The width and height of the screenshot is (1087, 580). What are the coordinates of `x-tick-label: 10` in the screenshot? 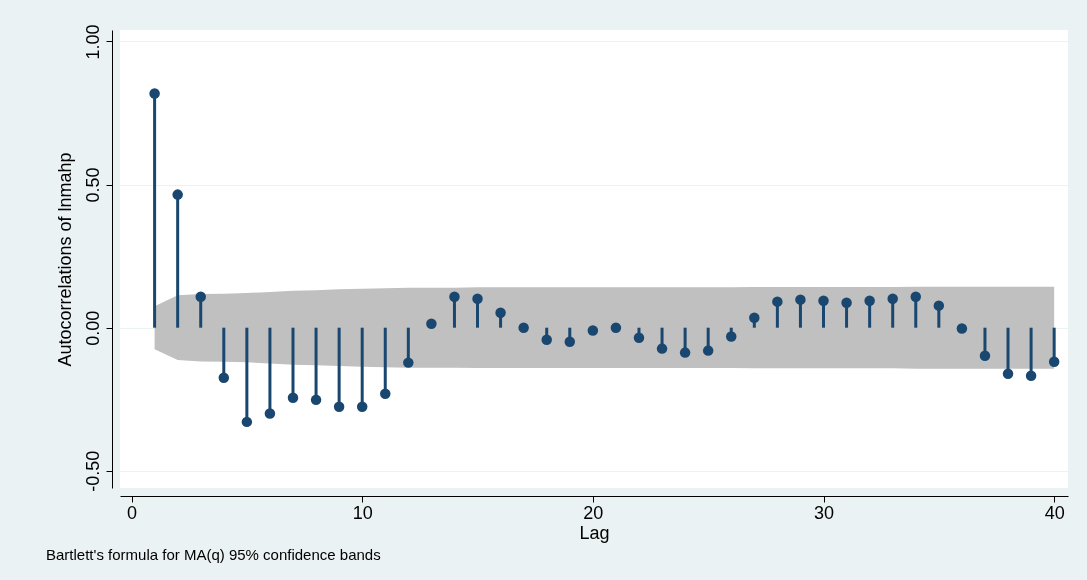 It's located at (362, 512).